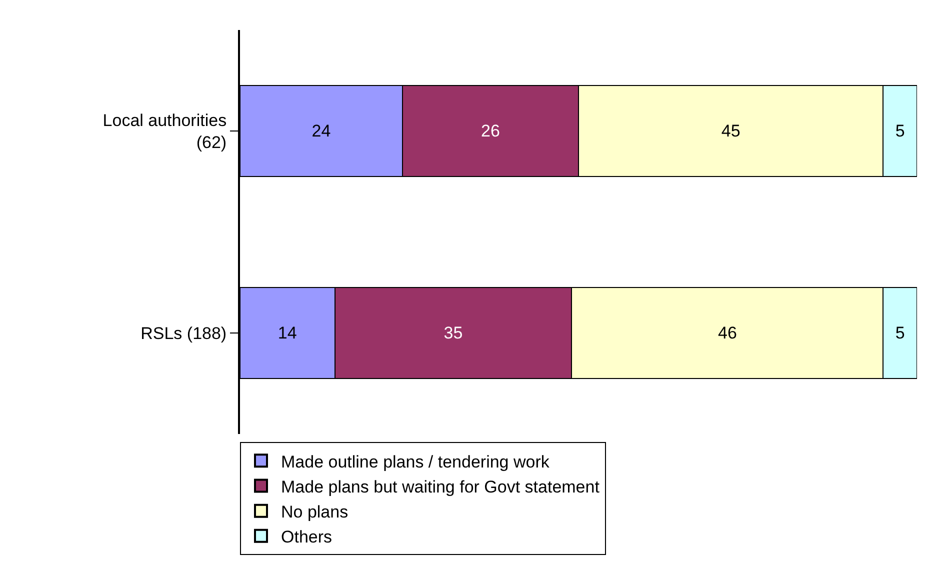  What do you see at coordinates (314, 512) in the screenshot?
I see `legend-label: No plans` at bounding box center [314, 512].